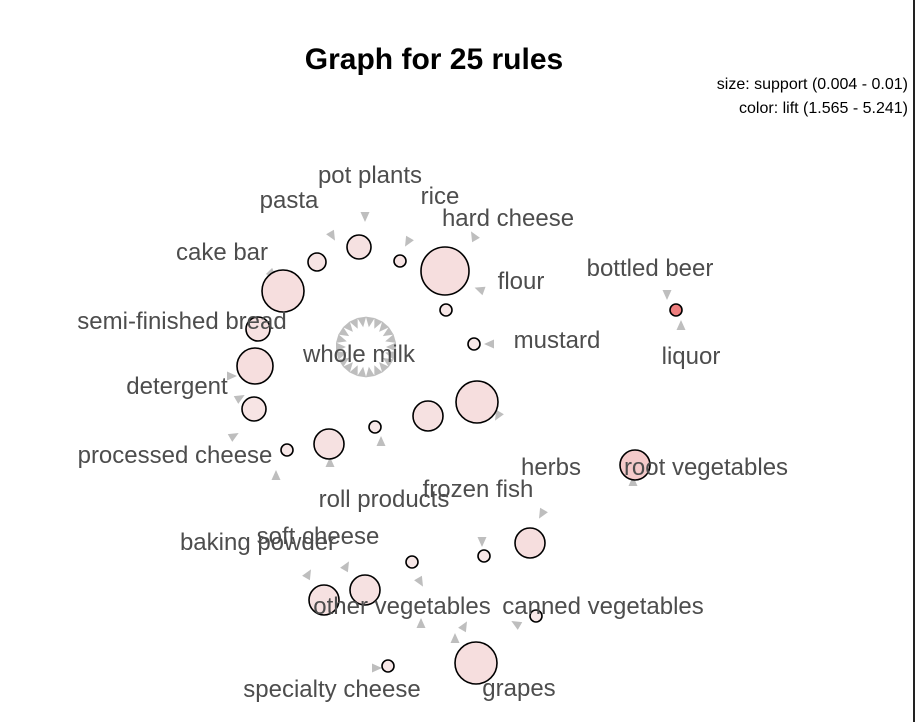 This screenshot has height=722, width=916. Describe the element at coordinates (706, 467) in the screenshot. I see `item-label-root-vegetables: root vegetables` at that location.